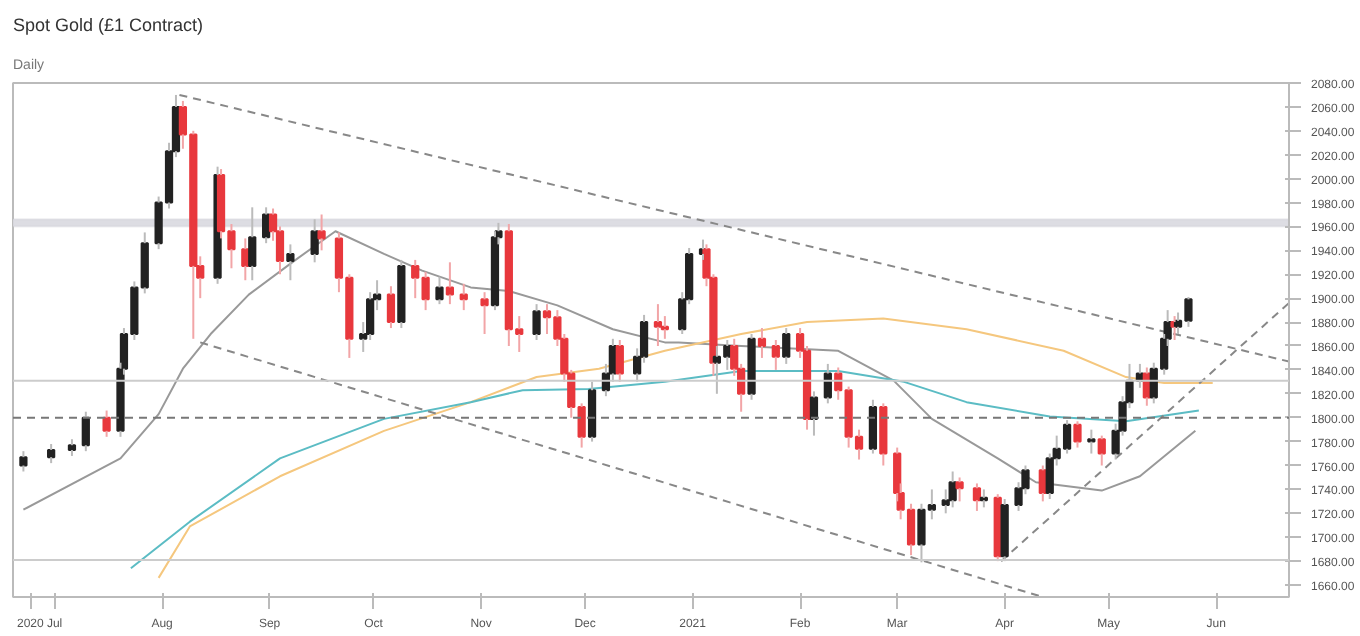 Image resolution: width=1360 pixels, height=636 pixels. What do you see at coordinates (108, 25) in the screenshot?
I see `chart-title: Spot Gold (£1 Contract)` at bounding box center [108, 25].